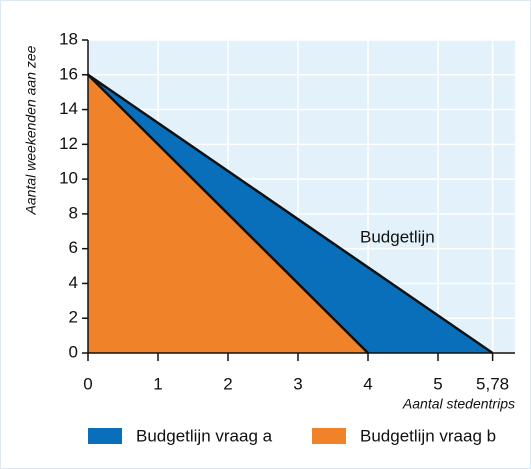 The image size is (531, 469). Describe the element at coordinates (68, 178) in the screenshot. I see `y-tick-label: 10` at that location.